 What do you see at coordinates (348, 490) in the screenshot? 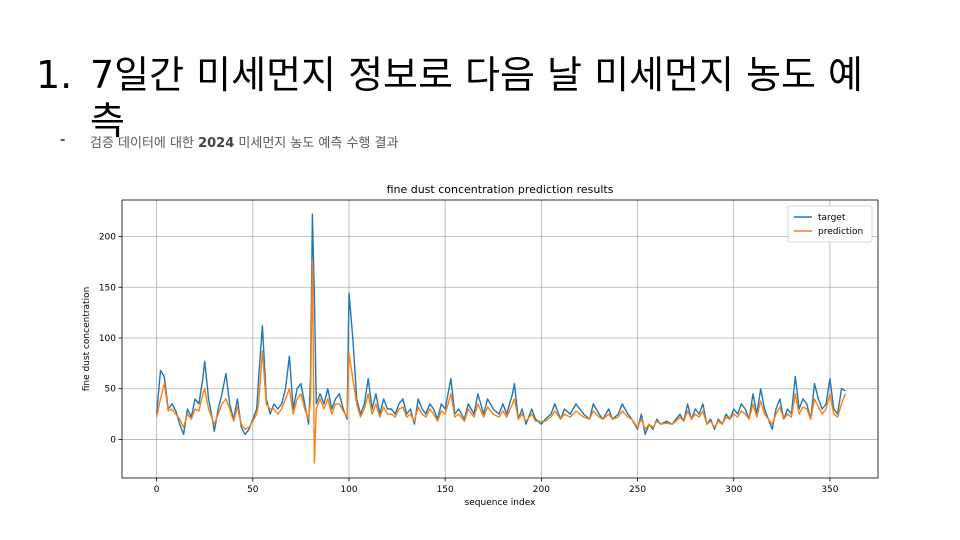
I see `x-tick-label: 100` at bounding box center [348, 490].